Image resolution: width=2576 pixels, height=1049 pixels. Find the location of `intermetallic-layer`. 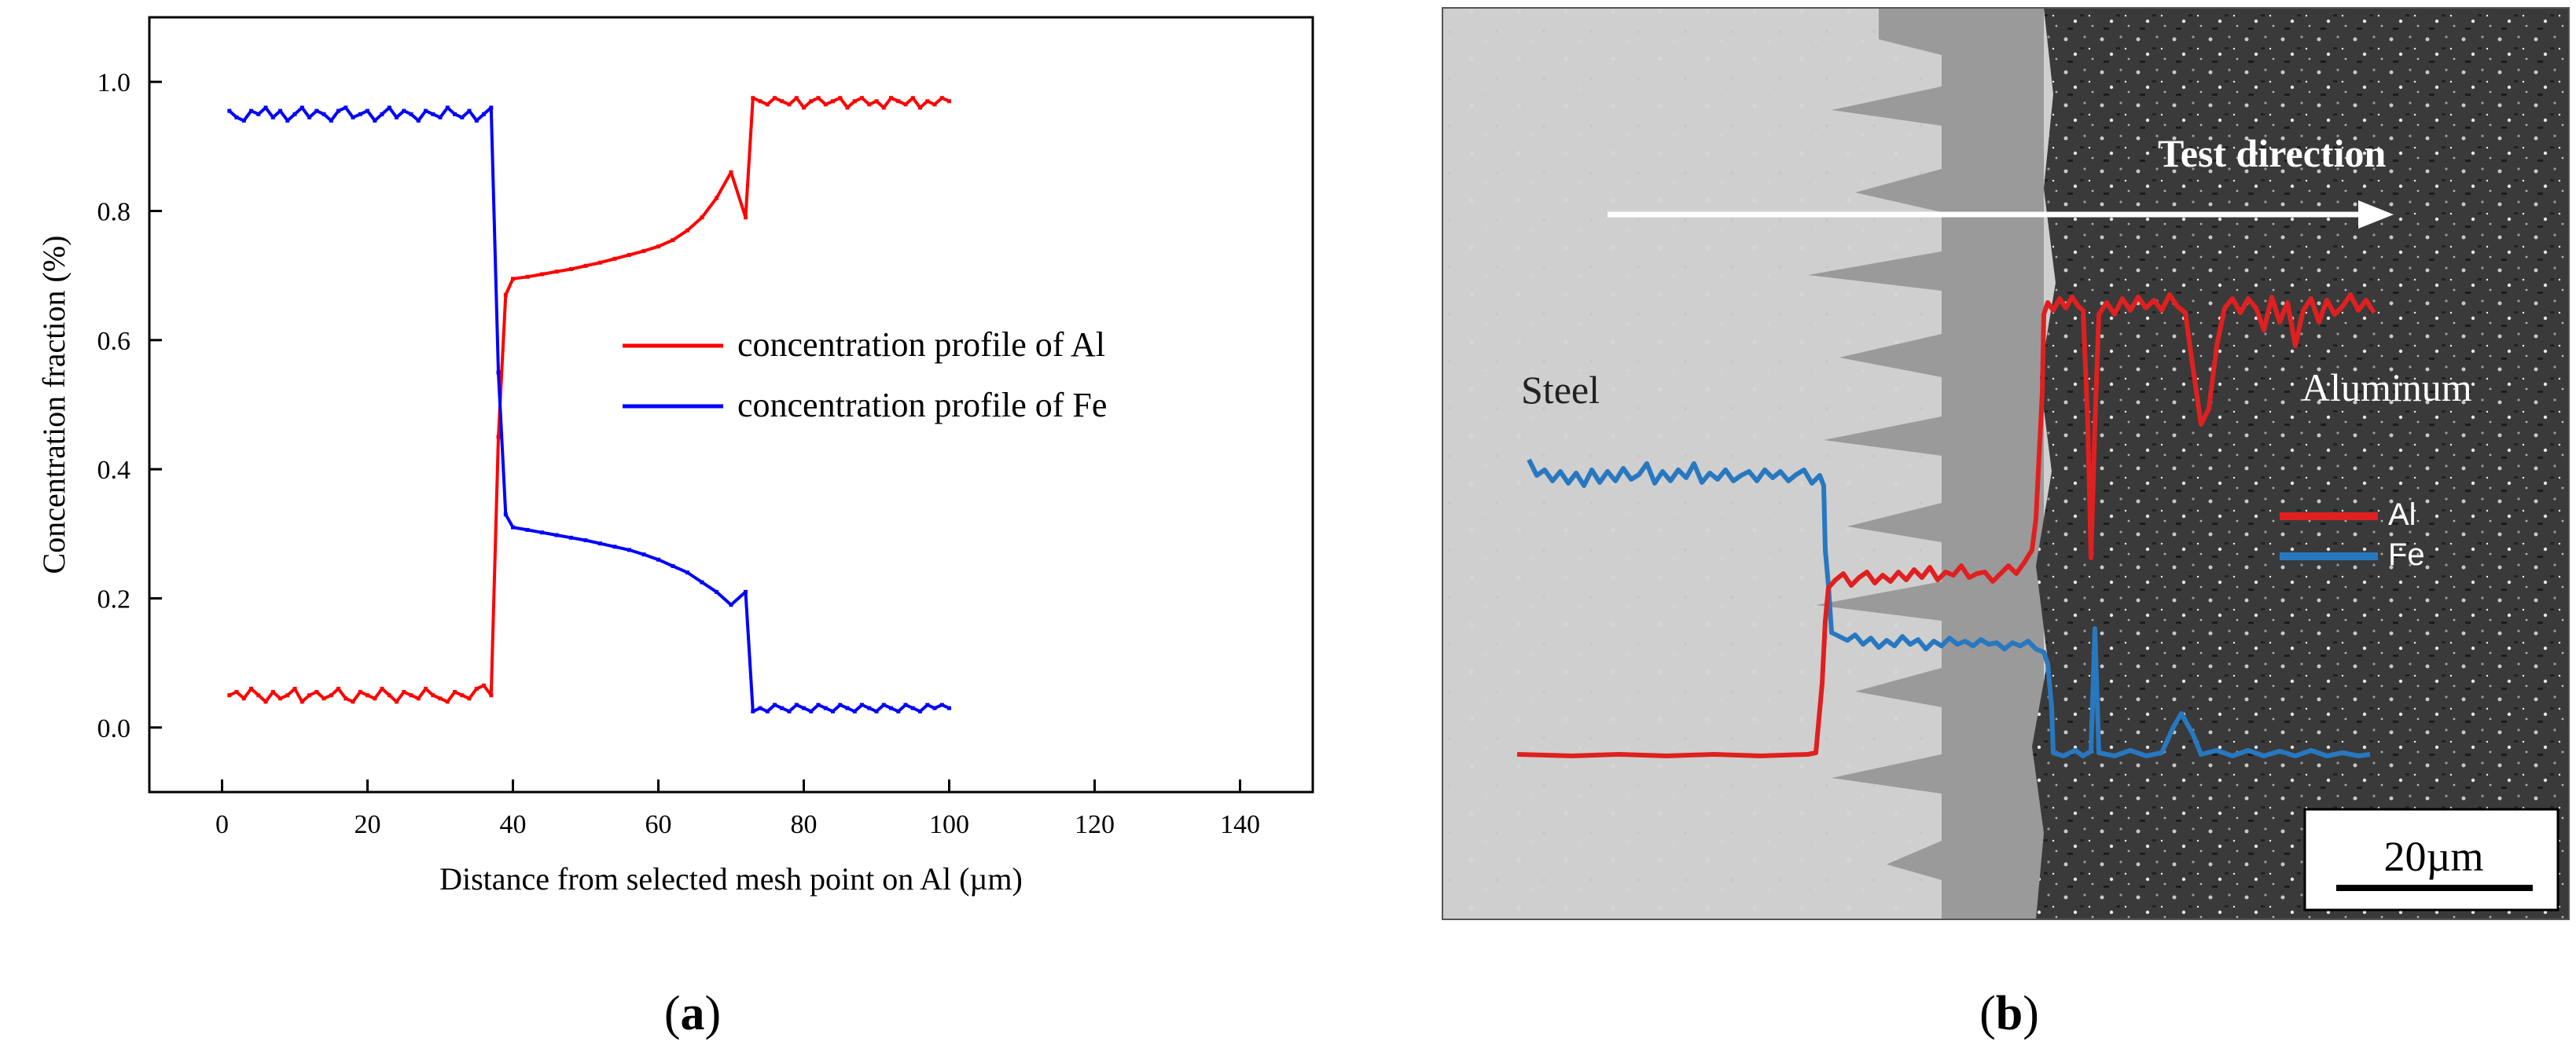

intermetallic-layer is located at coordinates (1926, 463).